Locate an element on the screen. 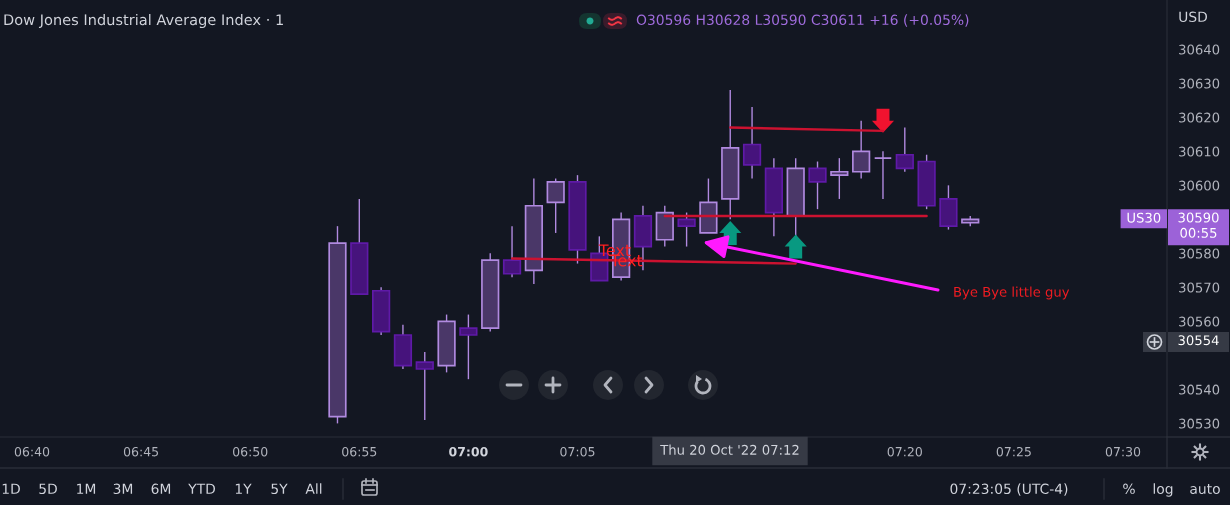 This screenshot has height=505, width=1230. y-tick-label: 30580 is located at coordinates (1199, 253).